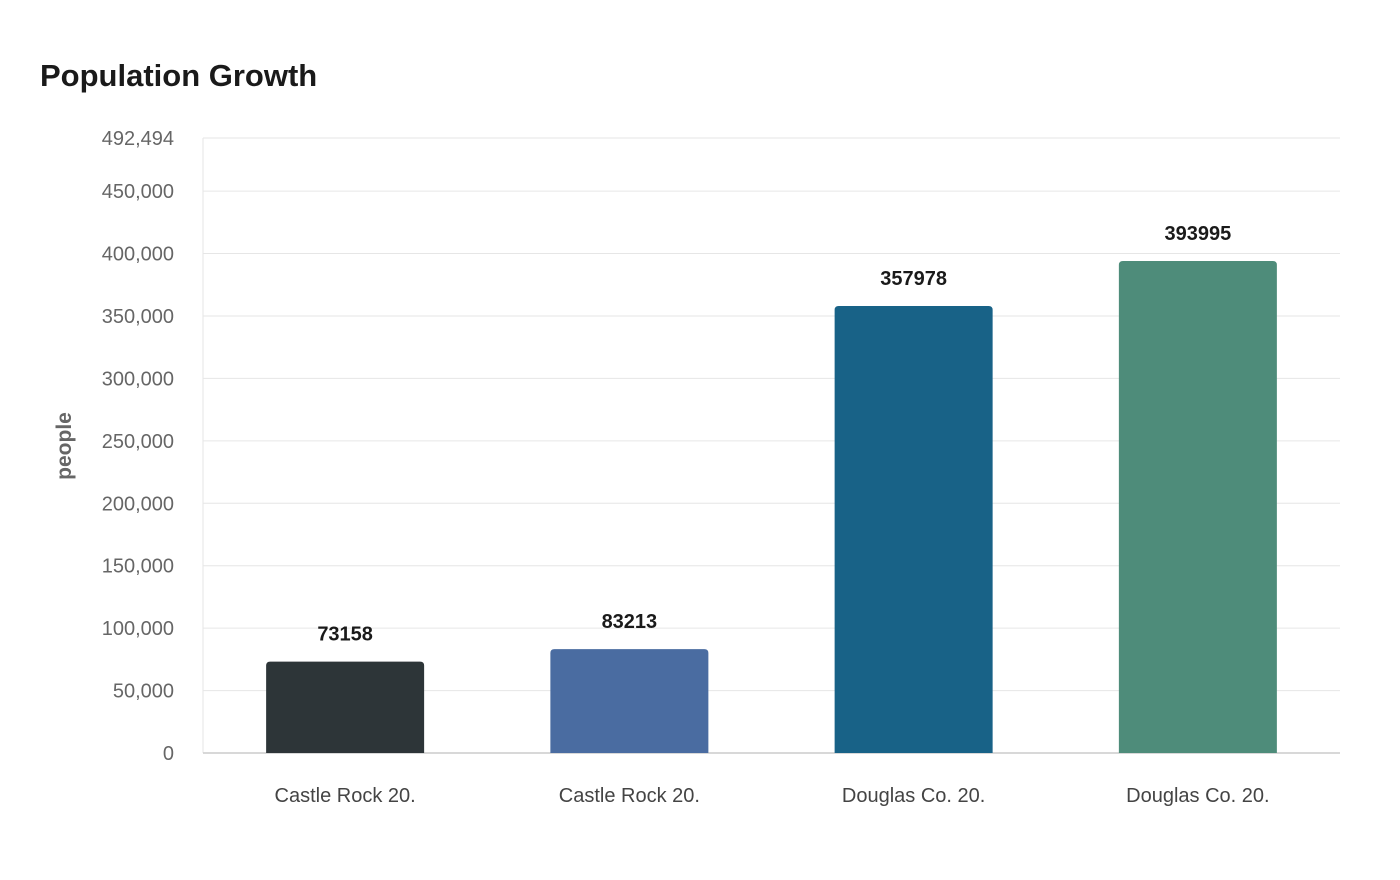 The width and height of the screenshot is (1400, 880). What do you see at coordinates (64, 446) in the screenshot?
I see `y-axis-label: people` at bounding box center [64, 446].